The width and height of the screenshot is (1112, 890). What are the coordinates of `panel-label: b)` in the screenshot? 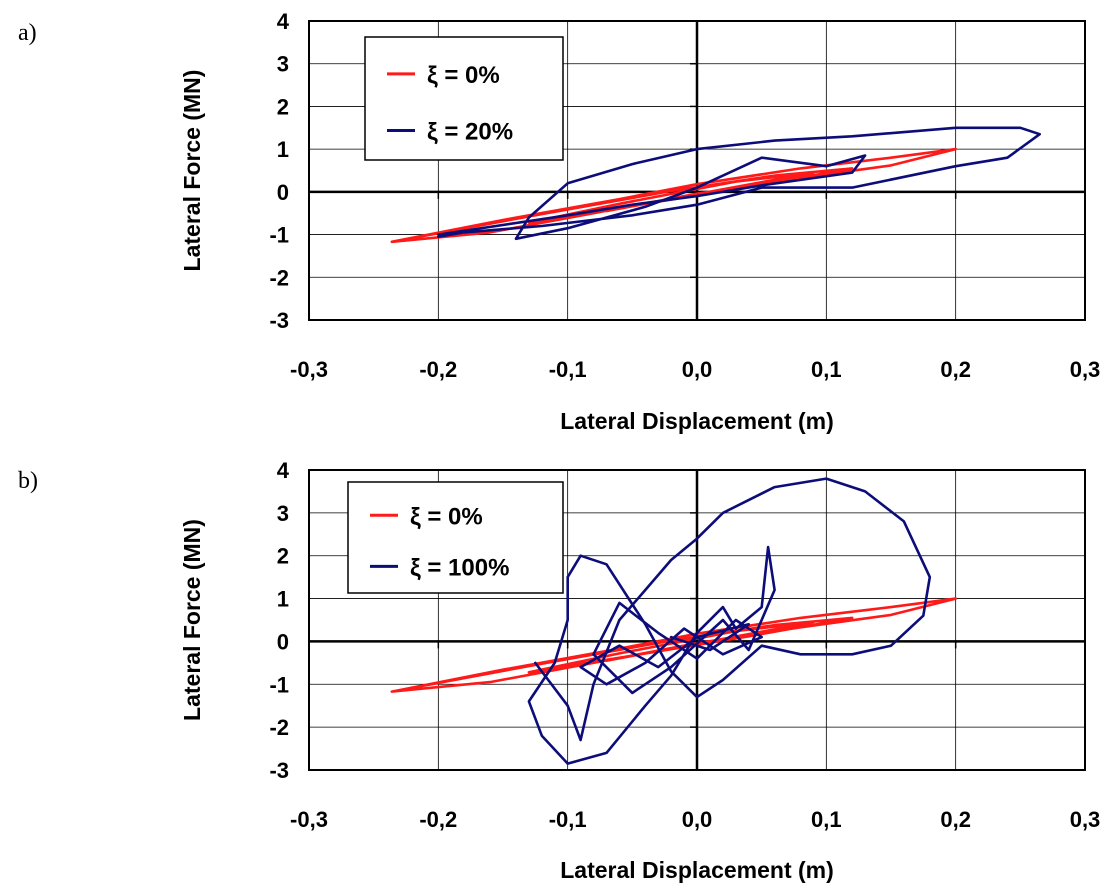 It's located at (28, 481).